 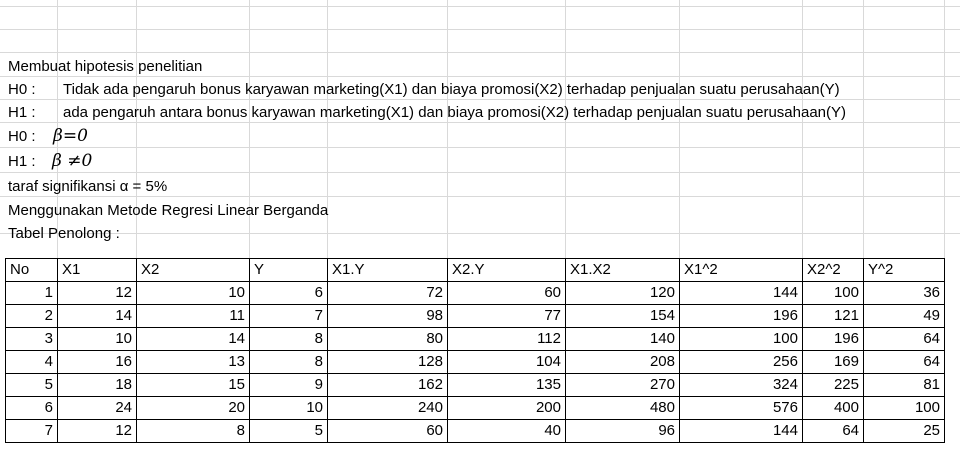 I want to click on table-cell: 169, so click(x=833, y=362).